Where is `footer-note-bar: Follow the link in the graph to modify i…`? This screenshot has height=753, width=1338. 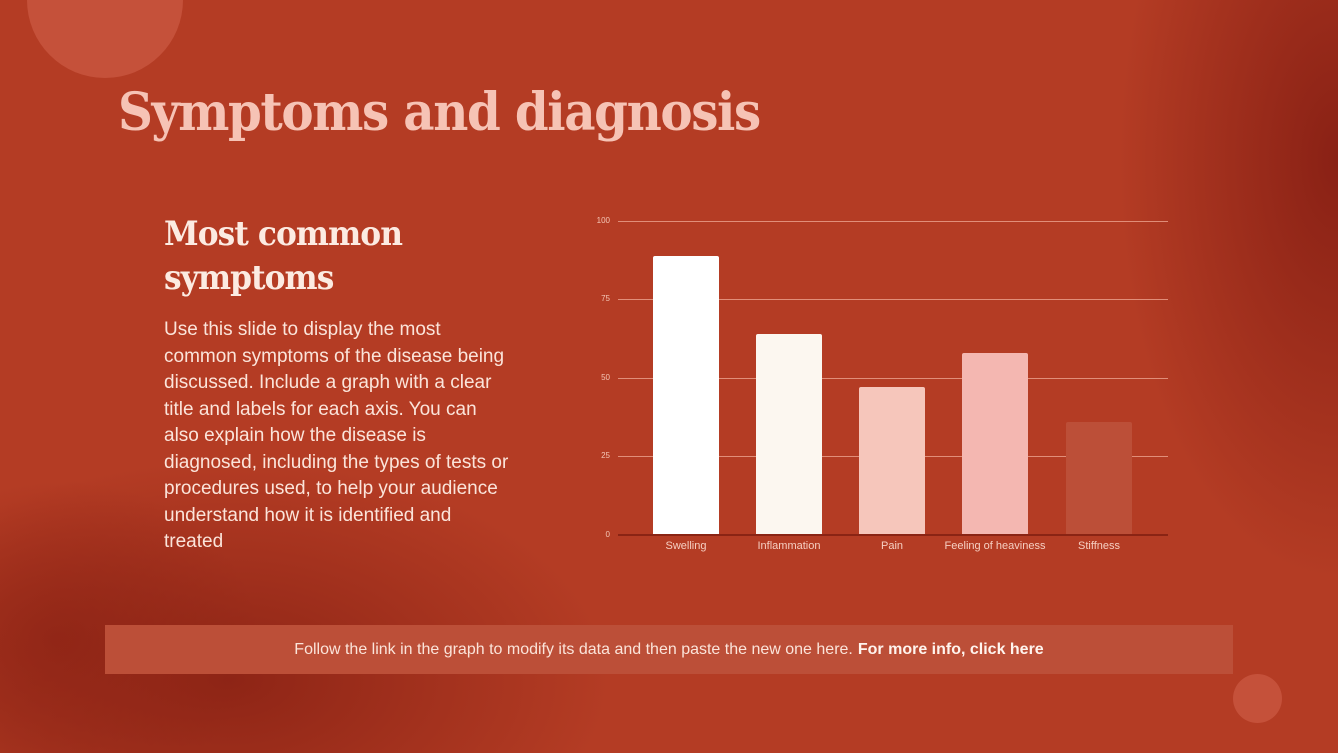
footer-note-bar: Follow the link in the graph to modify i… is located at coordinates (669, 649).